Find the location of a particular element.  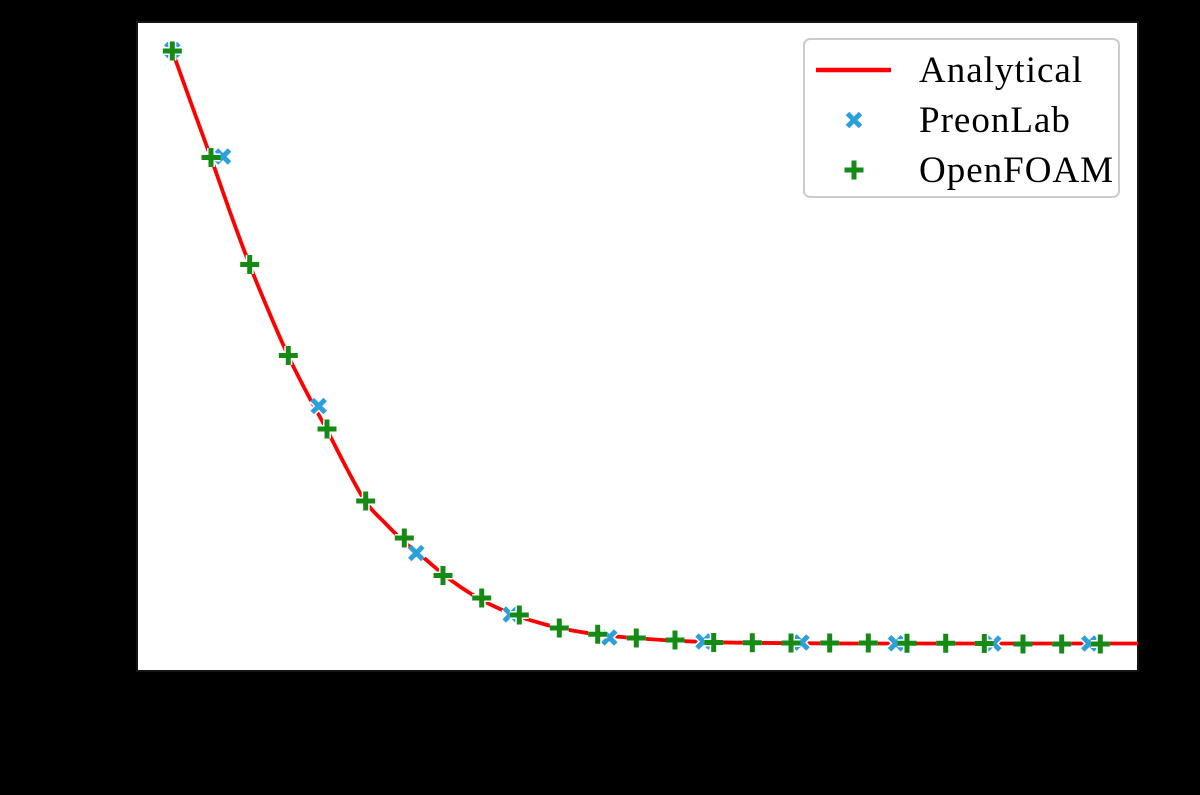

legend: Analytical PreonLab OpenFOAM is located at coordinates (961, 118).